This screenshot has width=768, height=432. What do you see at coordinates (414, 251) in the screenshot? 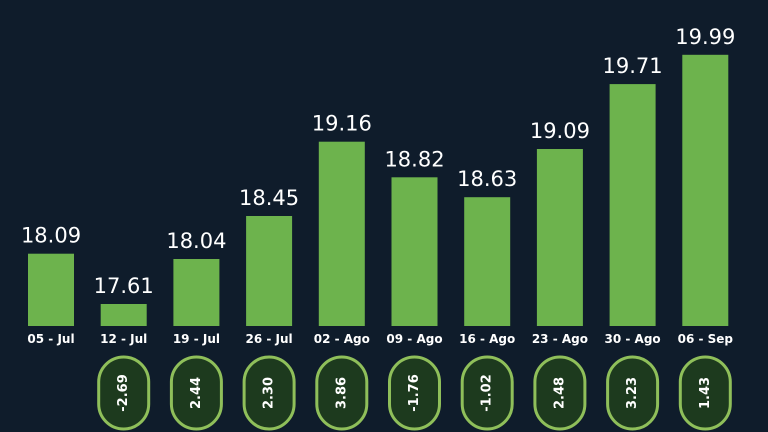
I see `bar-09-ago` at bounding box center [414, 251].